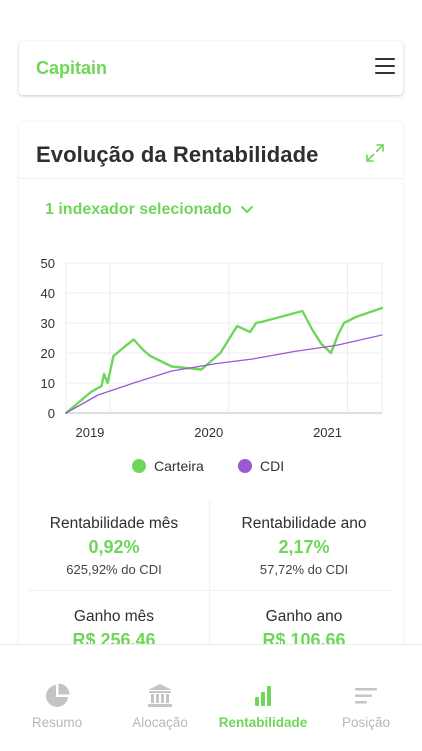  I want to click on stat-rentabilidade-mes: Rentabilidade mês 0,92% 625,92% do CDI, so click(114, 546).